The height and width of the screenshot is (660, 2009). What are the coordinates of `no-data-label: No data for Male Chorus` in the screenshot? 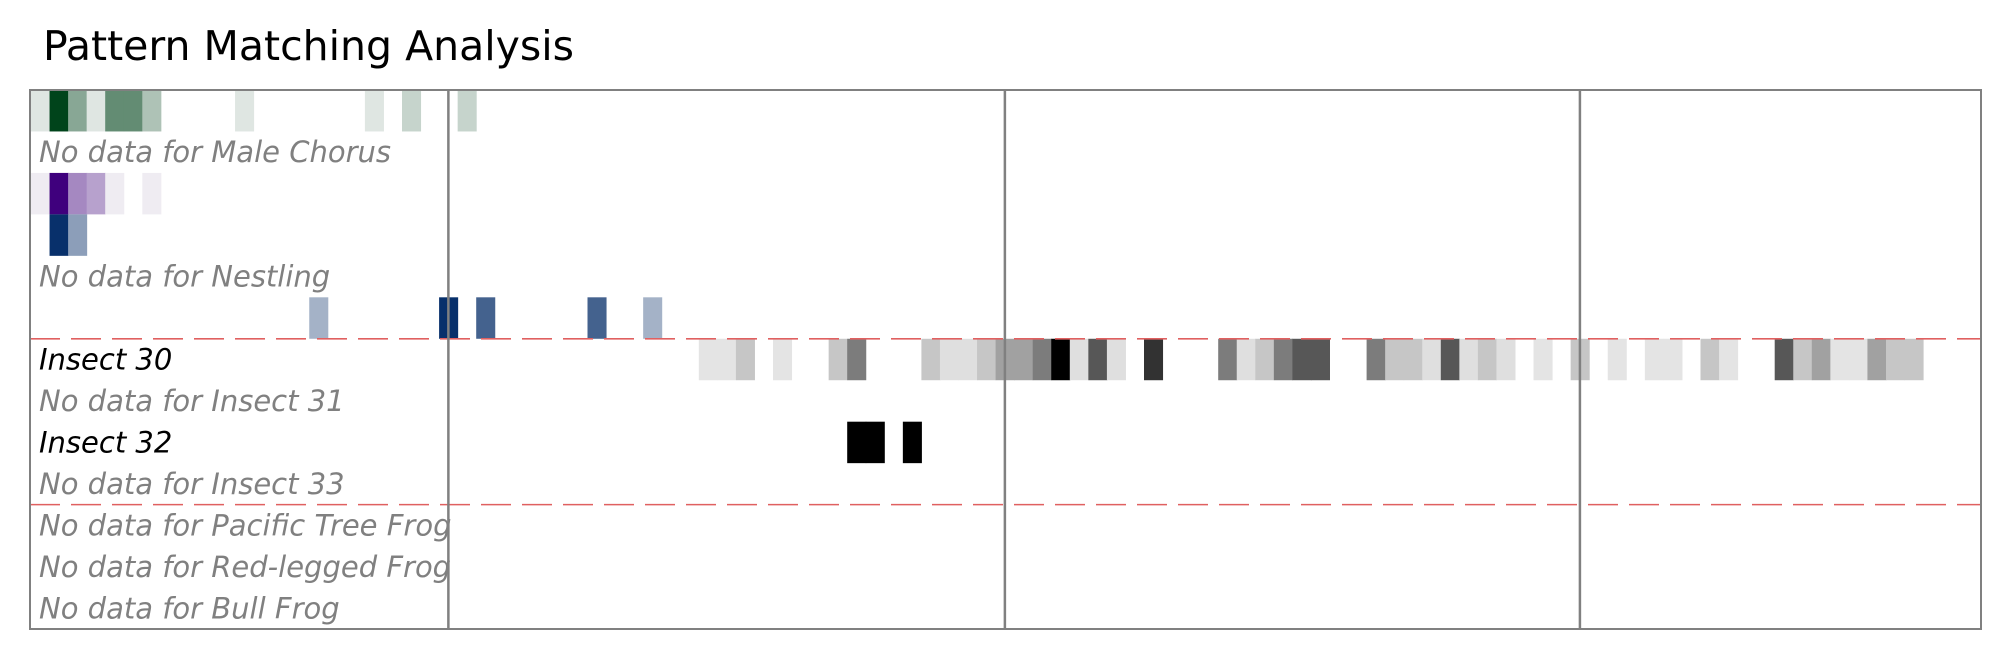 It's located at (215, 152).